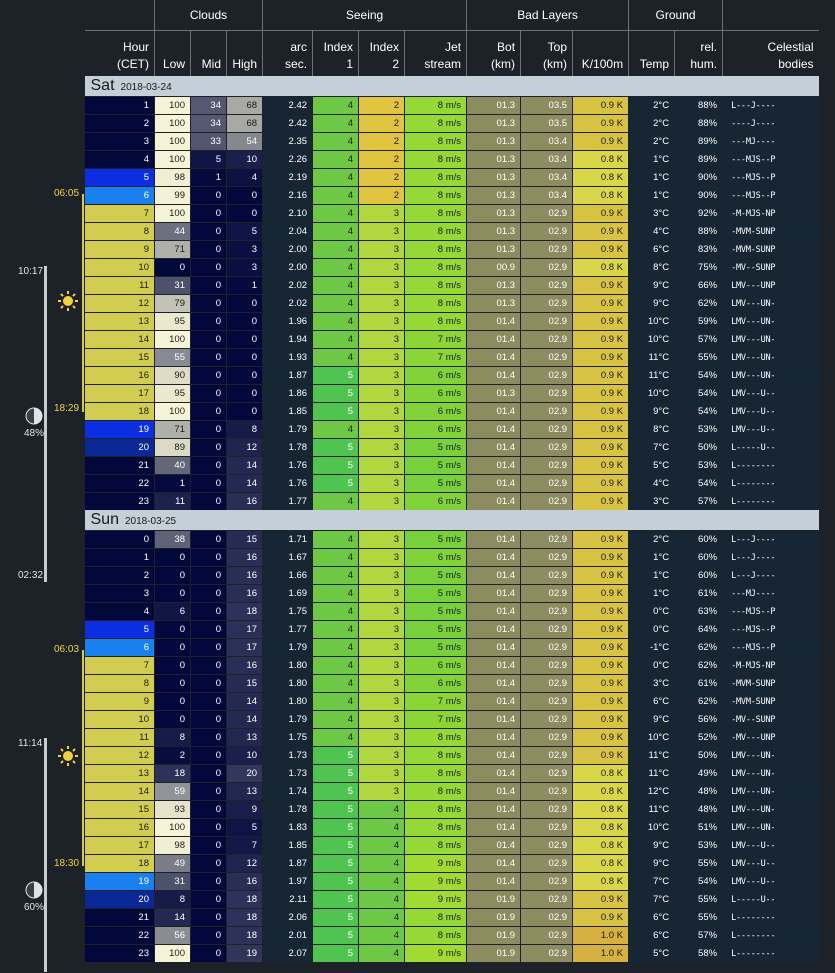  What do you see at coordinates (435, 593) in the screenshot?
I see `jet-stream-cell: 5 m/s` at bounding box center [435, 593].